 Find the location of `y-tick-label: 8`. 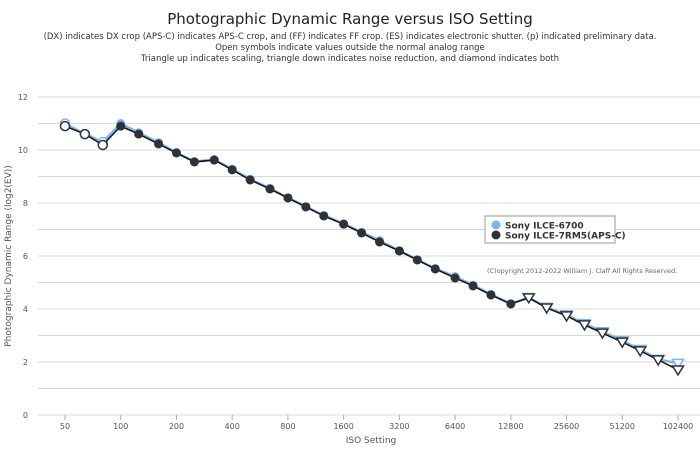

y-tick-label: 8 is located at coordinates (25, 203).